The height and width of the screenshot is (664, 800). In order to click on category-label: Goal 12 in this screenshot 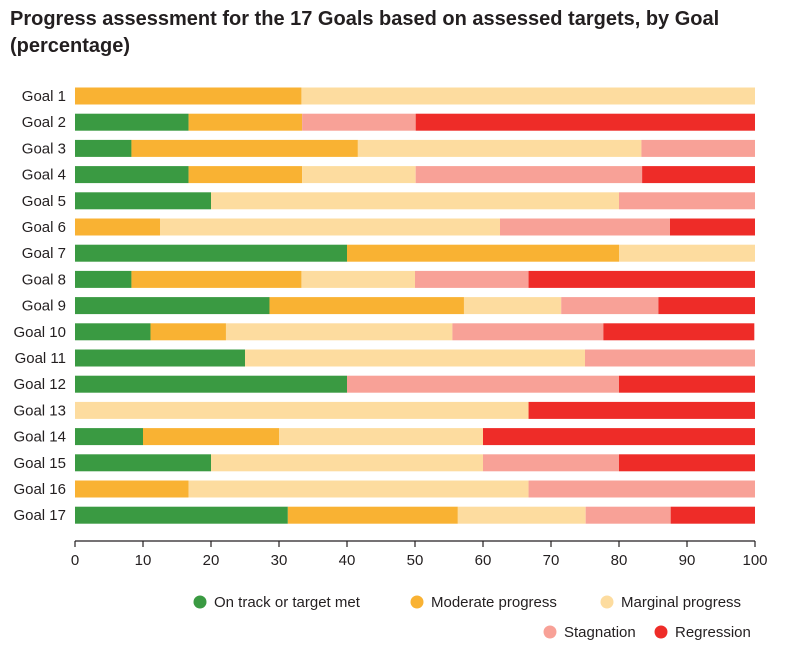, I will do `click(39, 384)`.